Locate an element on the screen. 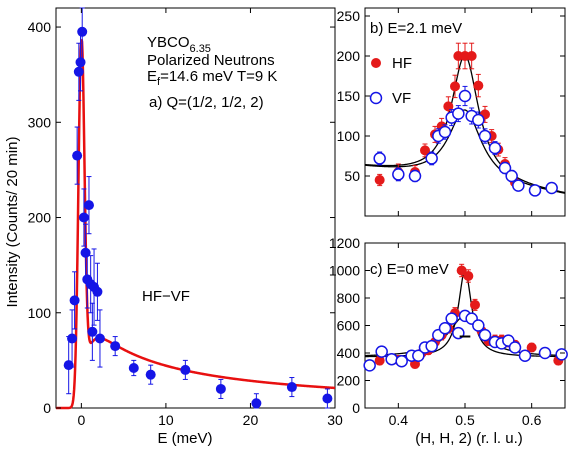 The width and height of the screenshot is (581, 451). panel-a-x-tick-label: 20 is located at coordinates (251, 420).